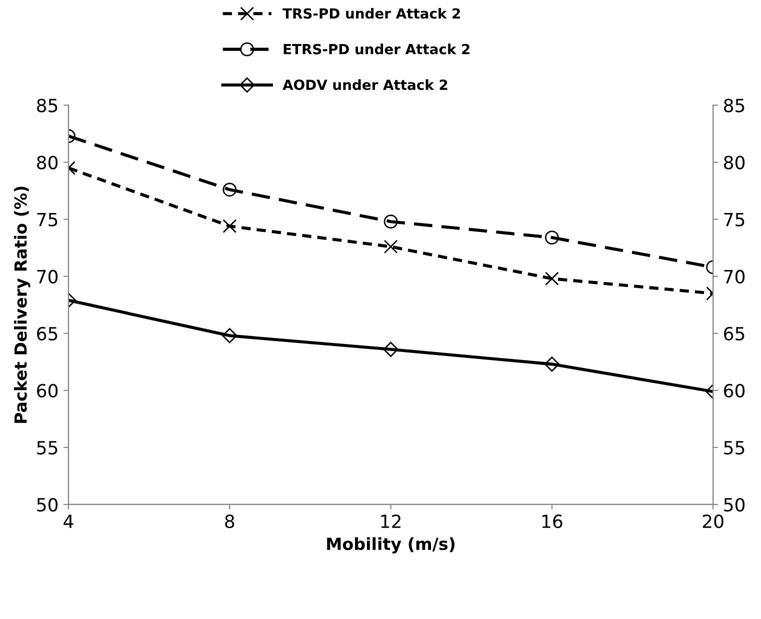  I want to click on x-axis-title: Mobility (m/s), so click(391, 545).